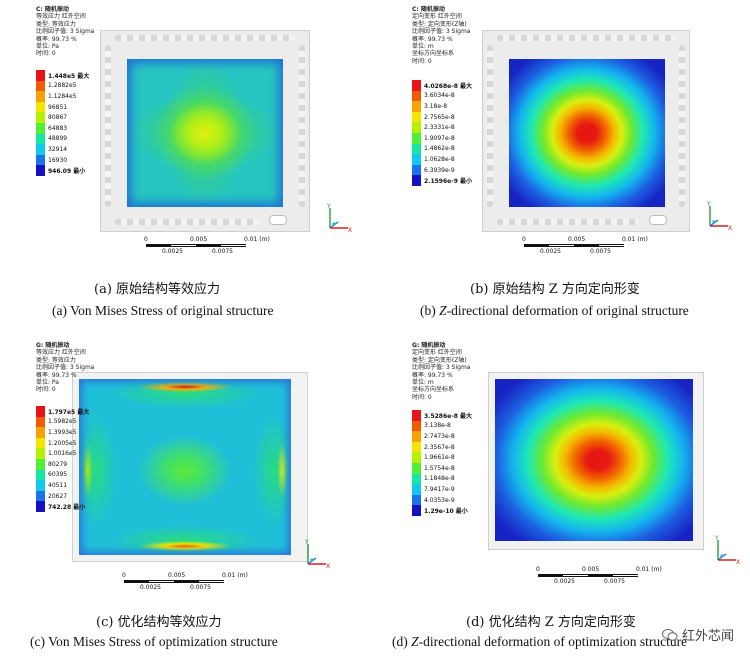 This screenshot has width=750, height=662. What do you see at coordinates (707, 636) in the screenshot?
I see `watermark-text: 红外芯闻` at bounding box center [707, 636].